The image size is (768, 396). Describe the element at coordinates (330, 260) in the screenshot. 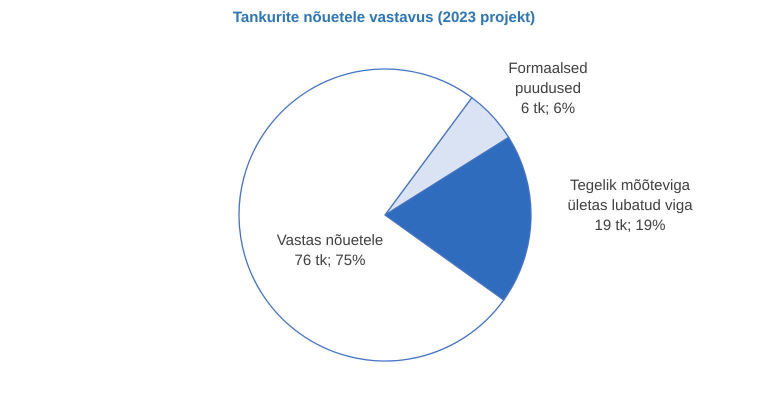

I see `data-label: 76 tk; 75%` at that location.